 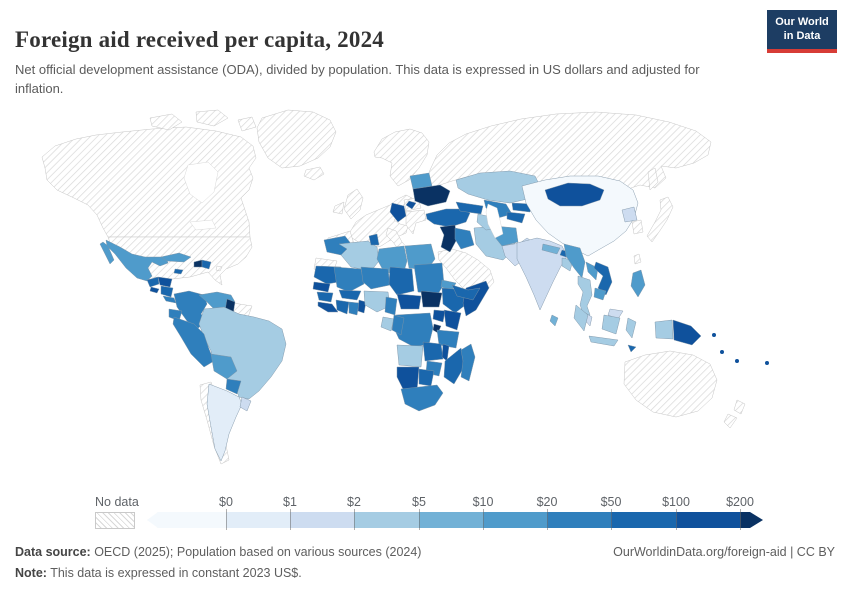 I want to click on legend-bar, so click(x=455, y=520).